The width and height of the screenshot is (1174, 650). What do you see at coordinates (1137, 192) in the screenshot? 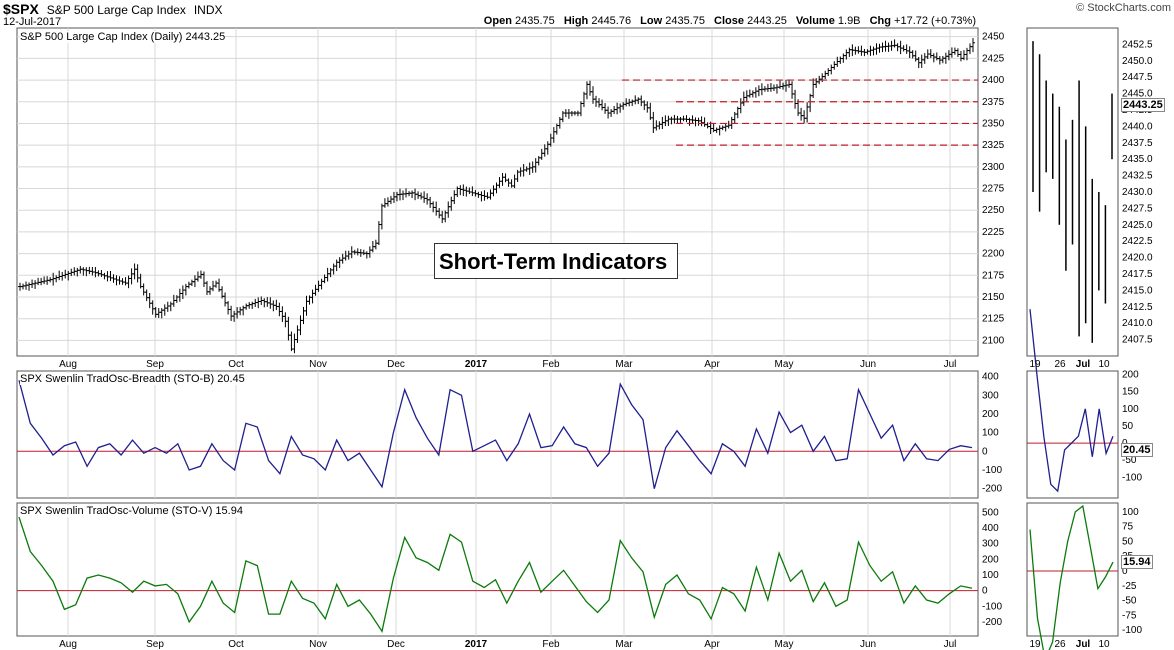
I see `zoom-price-y-tick-label: 2430.0` at bounding box center [1137, 192].